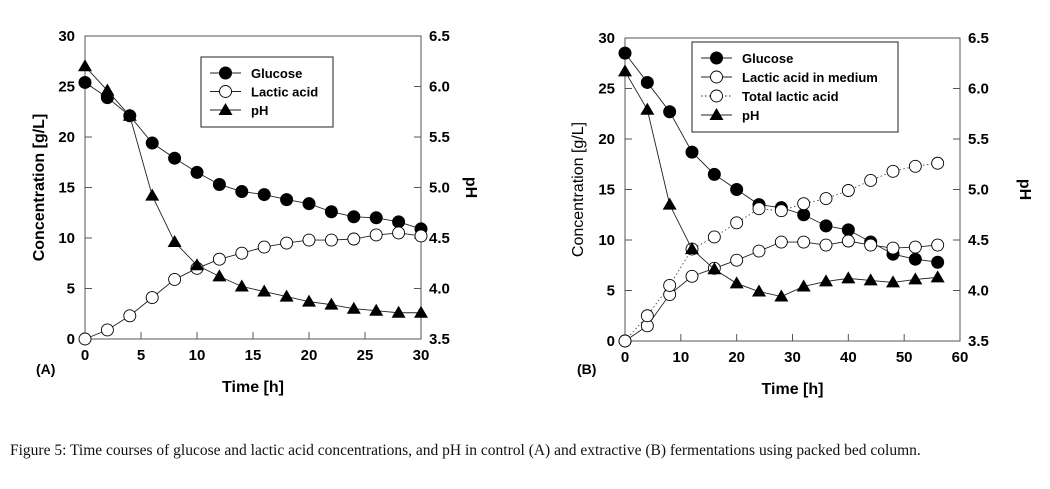 The image size is (1050, 489). I want to click on y2-tick-label: 5.5, so click(439, 137).